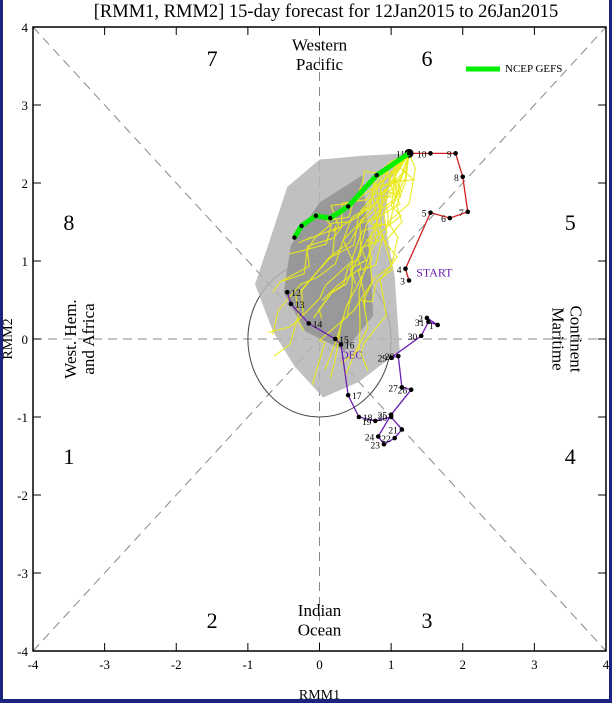  I want to click on series-point-label: 8, so click(456, 179).